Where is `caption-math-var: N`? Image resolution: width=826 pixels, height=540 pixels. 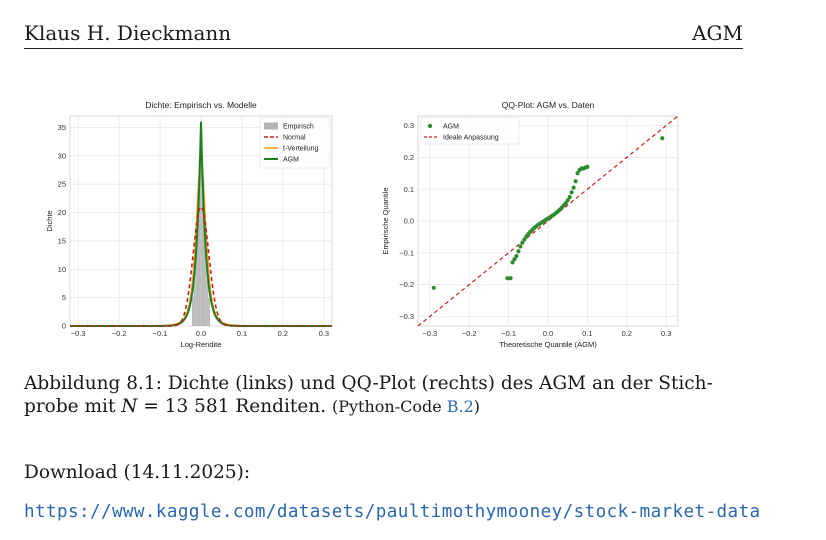 caption-math-var: N is located at coordinates (129, 406).